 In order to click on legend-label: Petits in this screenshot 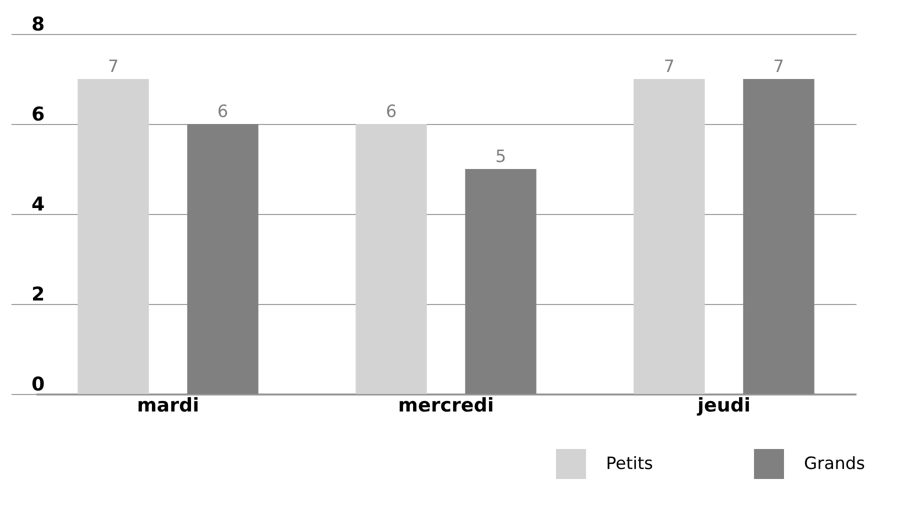, I will do `click(630, 464)`.